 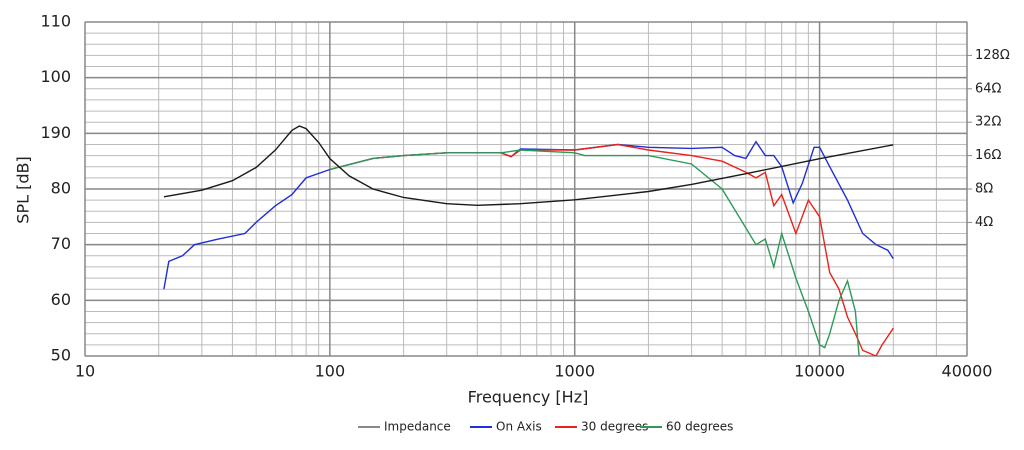 What do you see at coordinates (61, 299) in the screenshot?
I see `y-tick-label: 60` at bounding box center [61, 299].